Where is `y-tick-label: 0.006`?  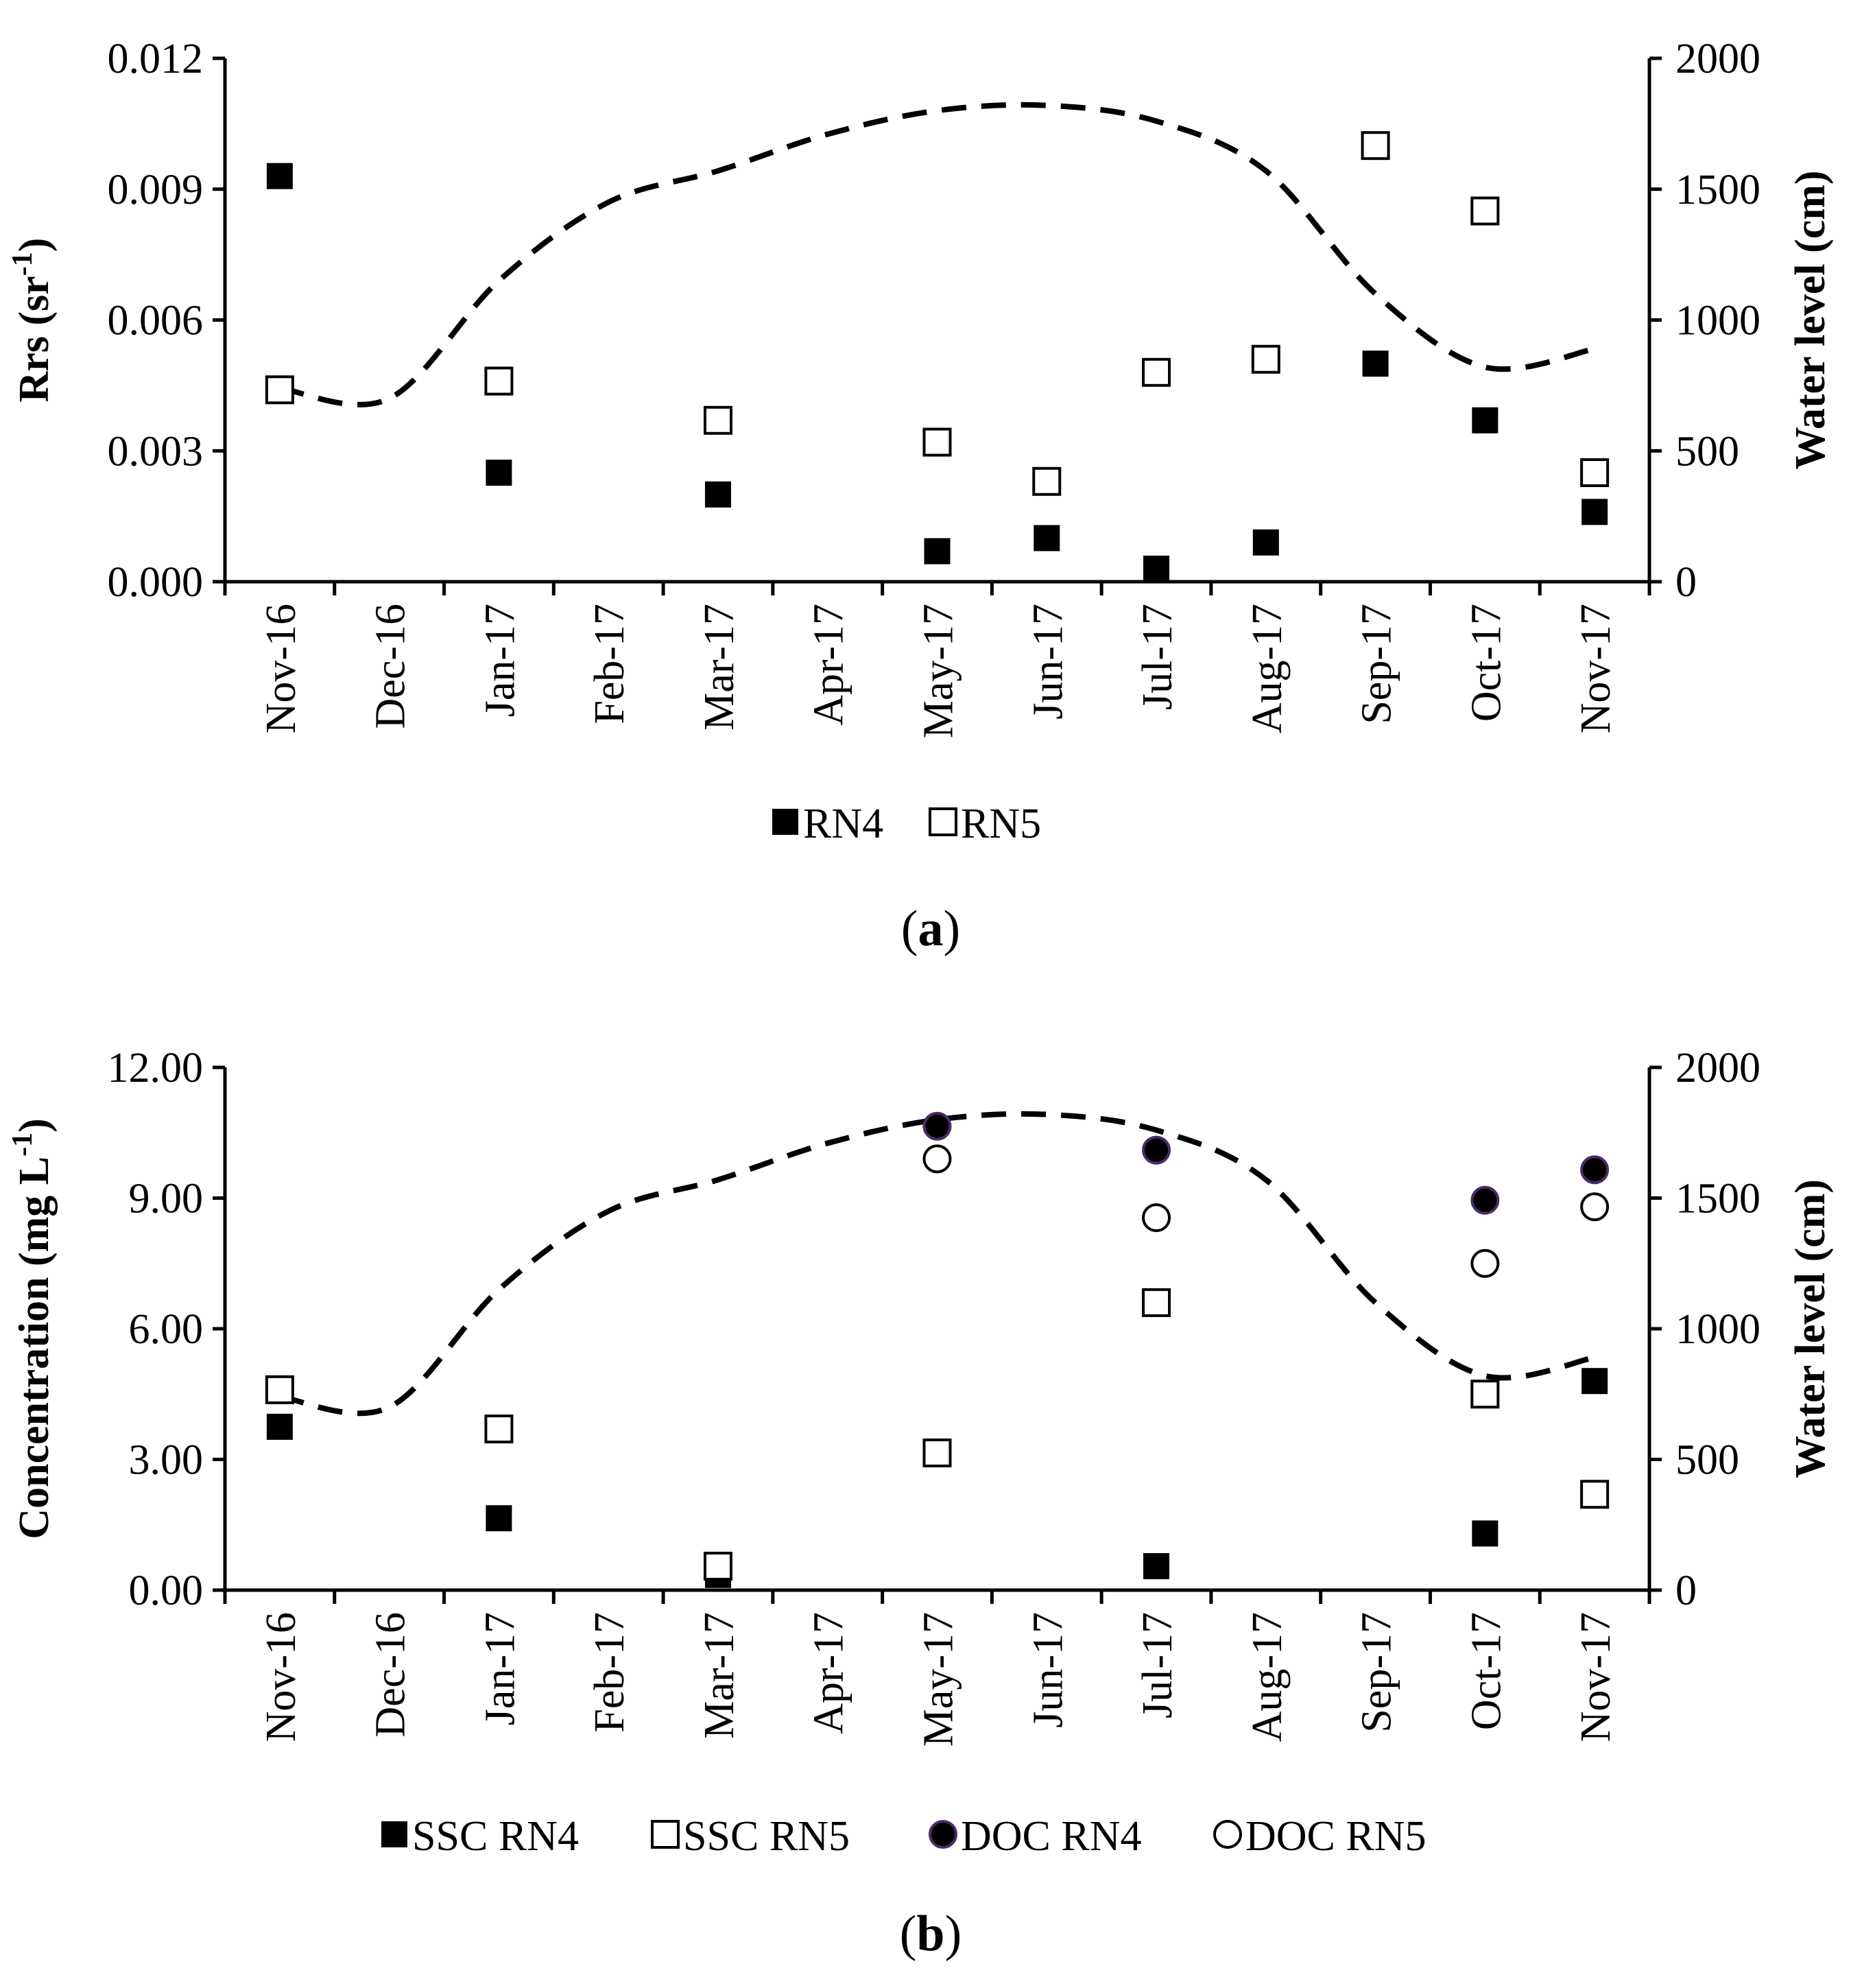
y-tick-label: 0.006 is located at coordinates (156, 321).